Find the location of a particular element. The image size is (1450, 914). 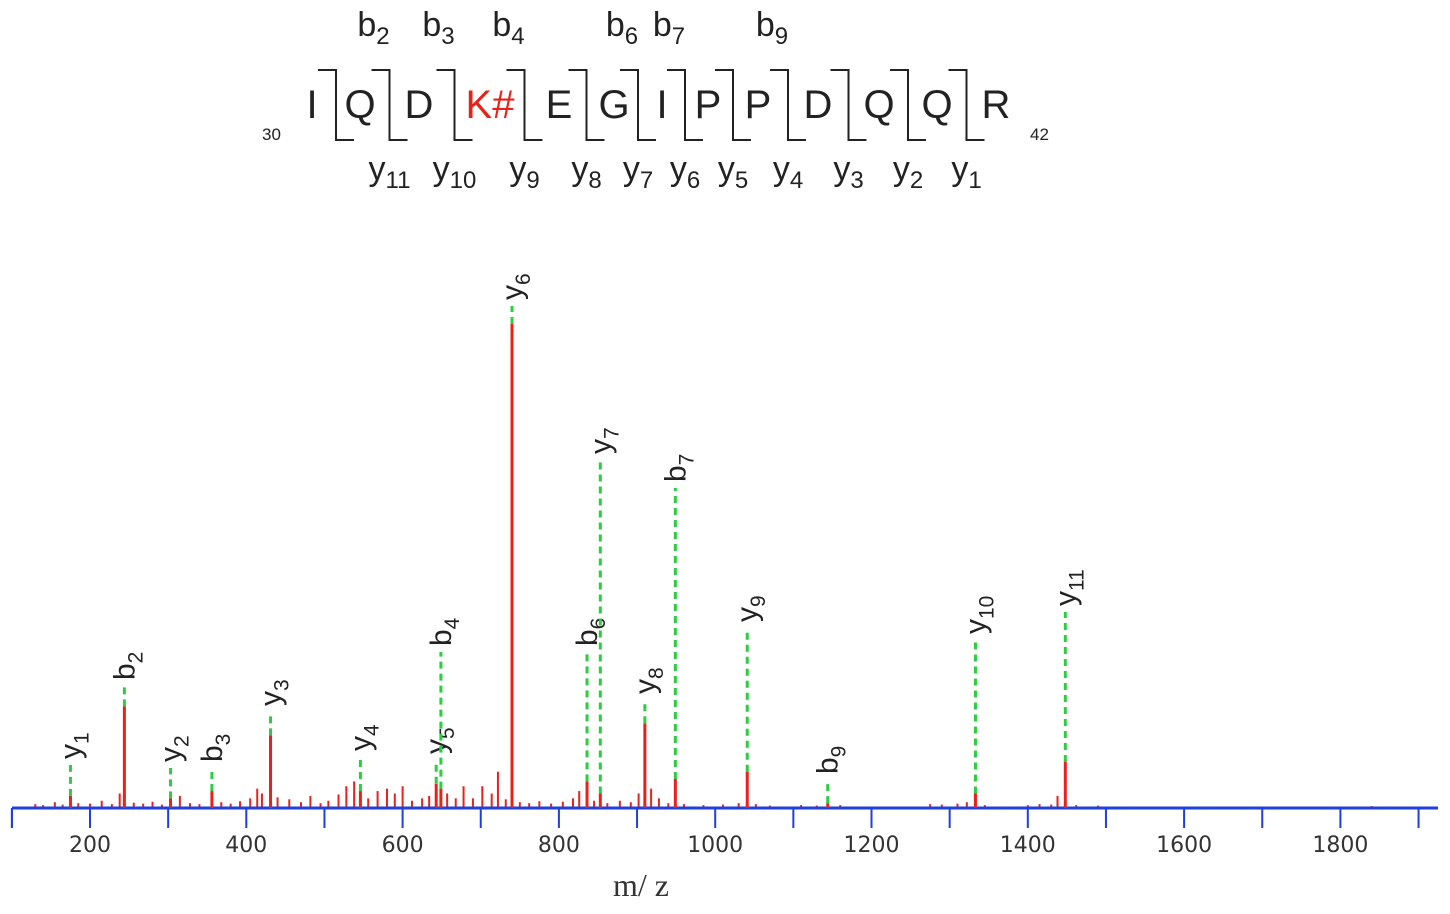

x-tick-label-1400: 1400 is located at coordinates (1028, 845).